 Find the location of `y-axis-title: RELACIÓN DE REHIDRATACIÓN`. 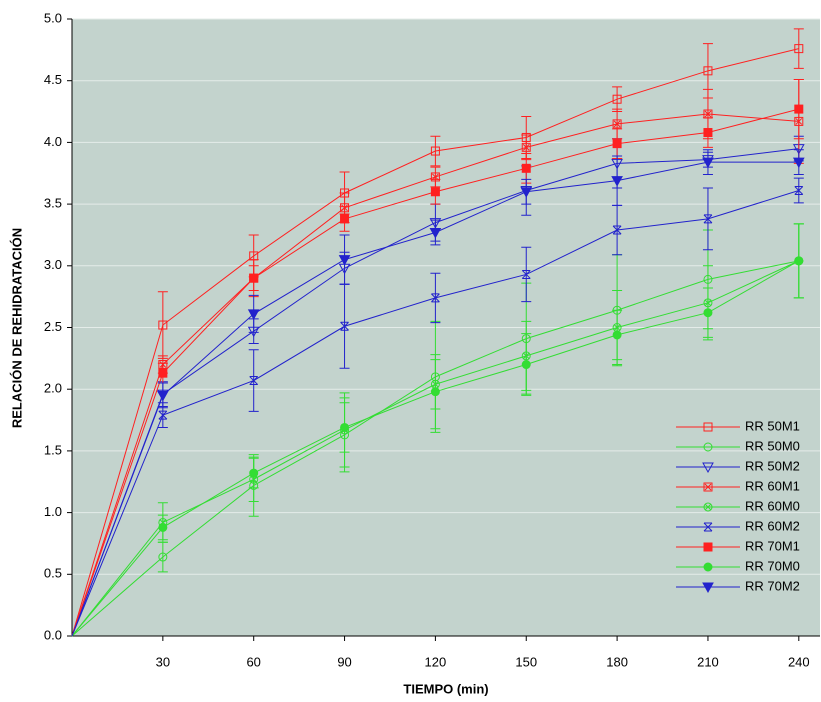

y-axis-title: RELACIÓN DE REHIDRATACIÓN is located at coordinates (16, 328).